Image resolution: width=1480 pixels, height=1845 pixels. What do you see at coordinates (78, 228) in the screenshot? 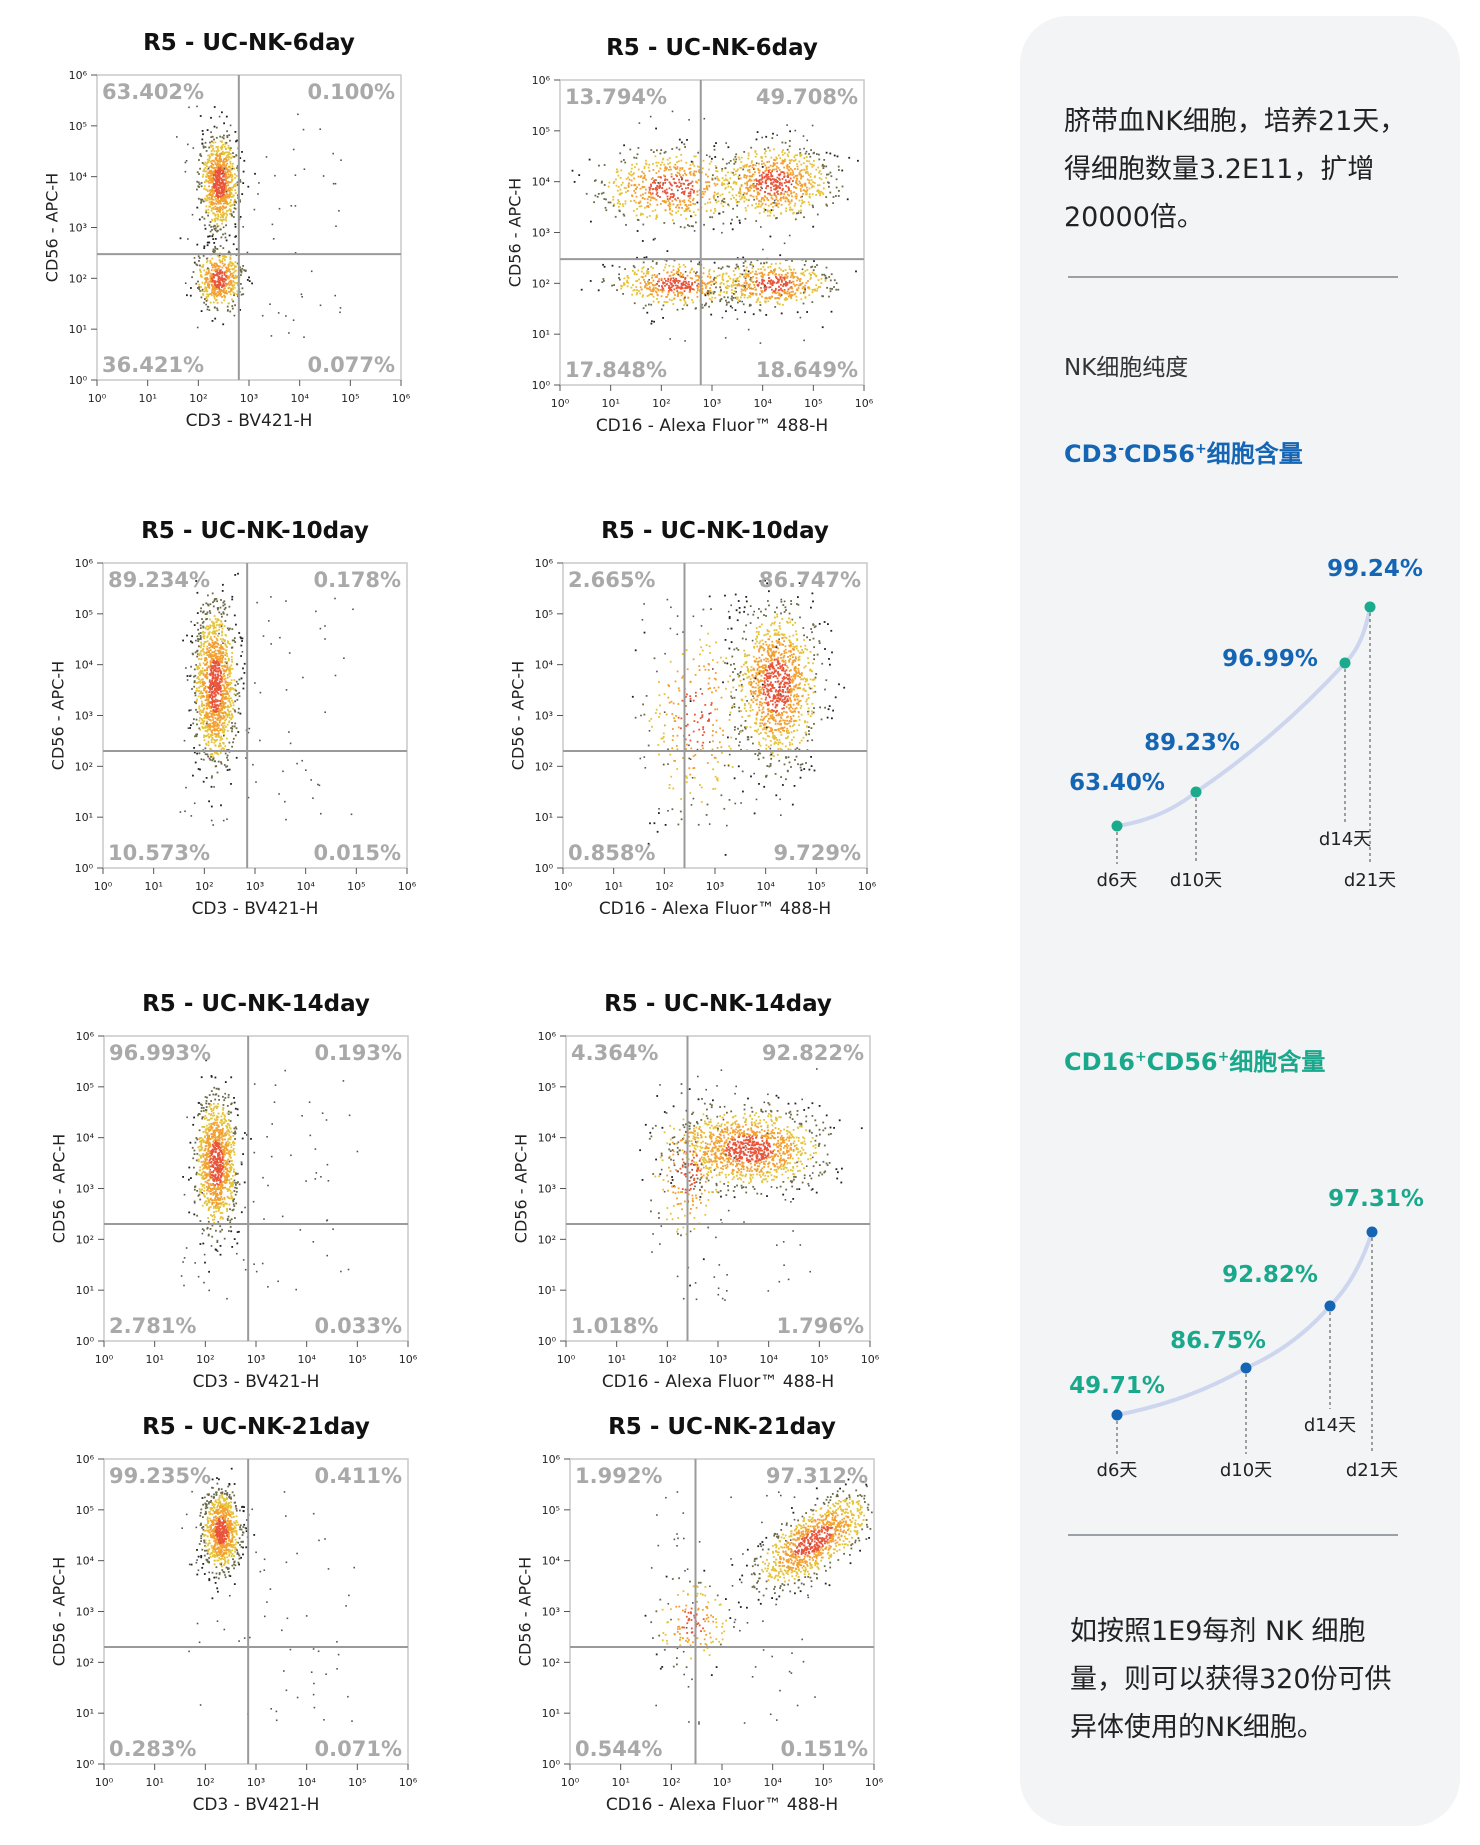
I see `y-tick-label: 10³` at bounding box center [78, 228].